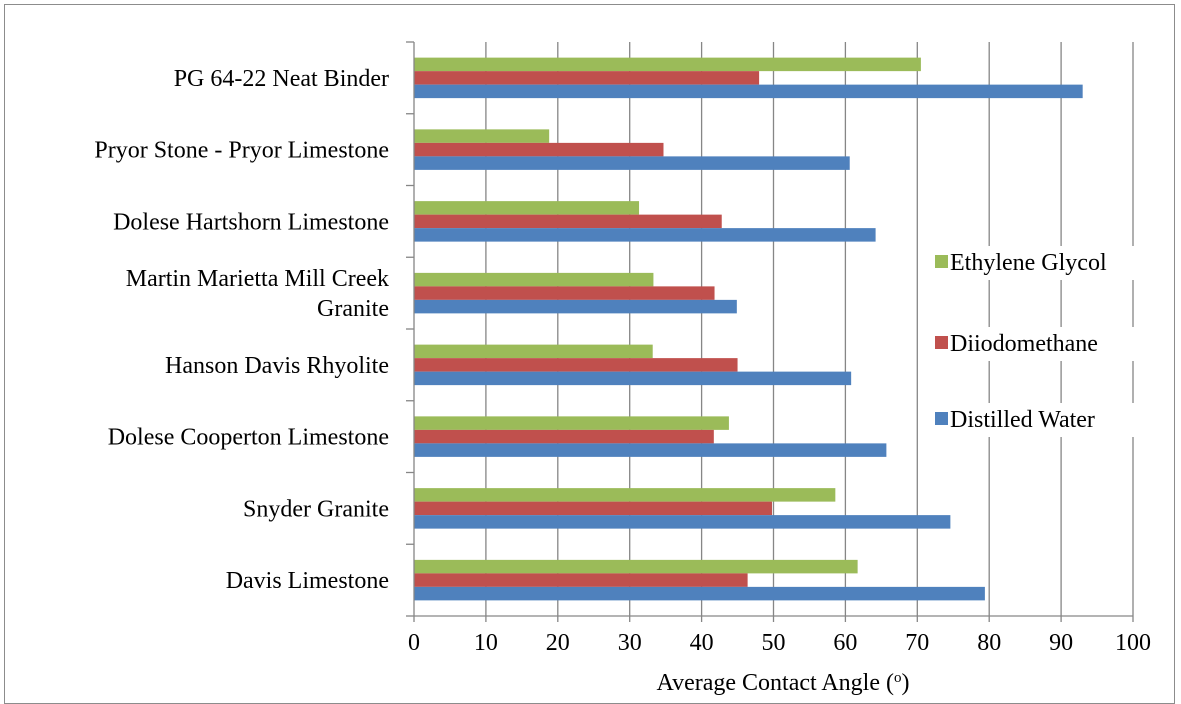  I want to click on x-axis-label-end: ), so click(905, 683).